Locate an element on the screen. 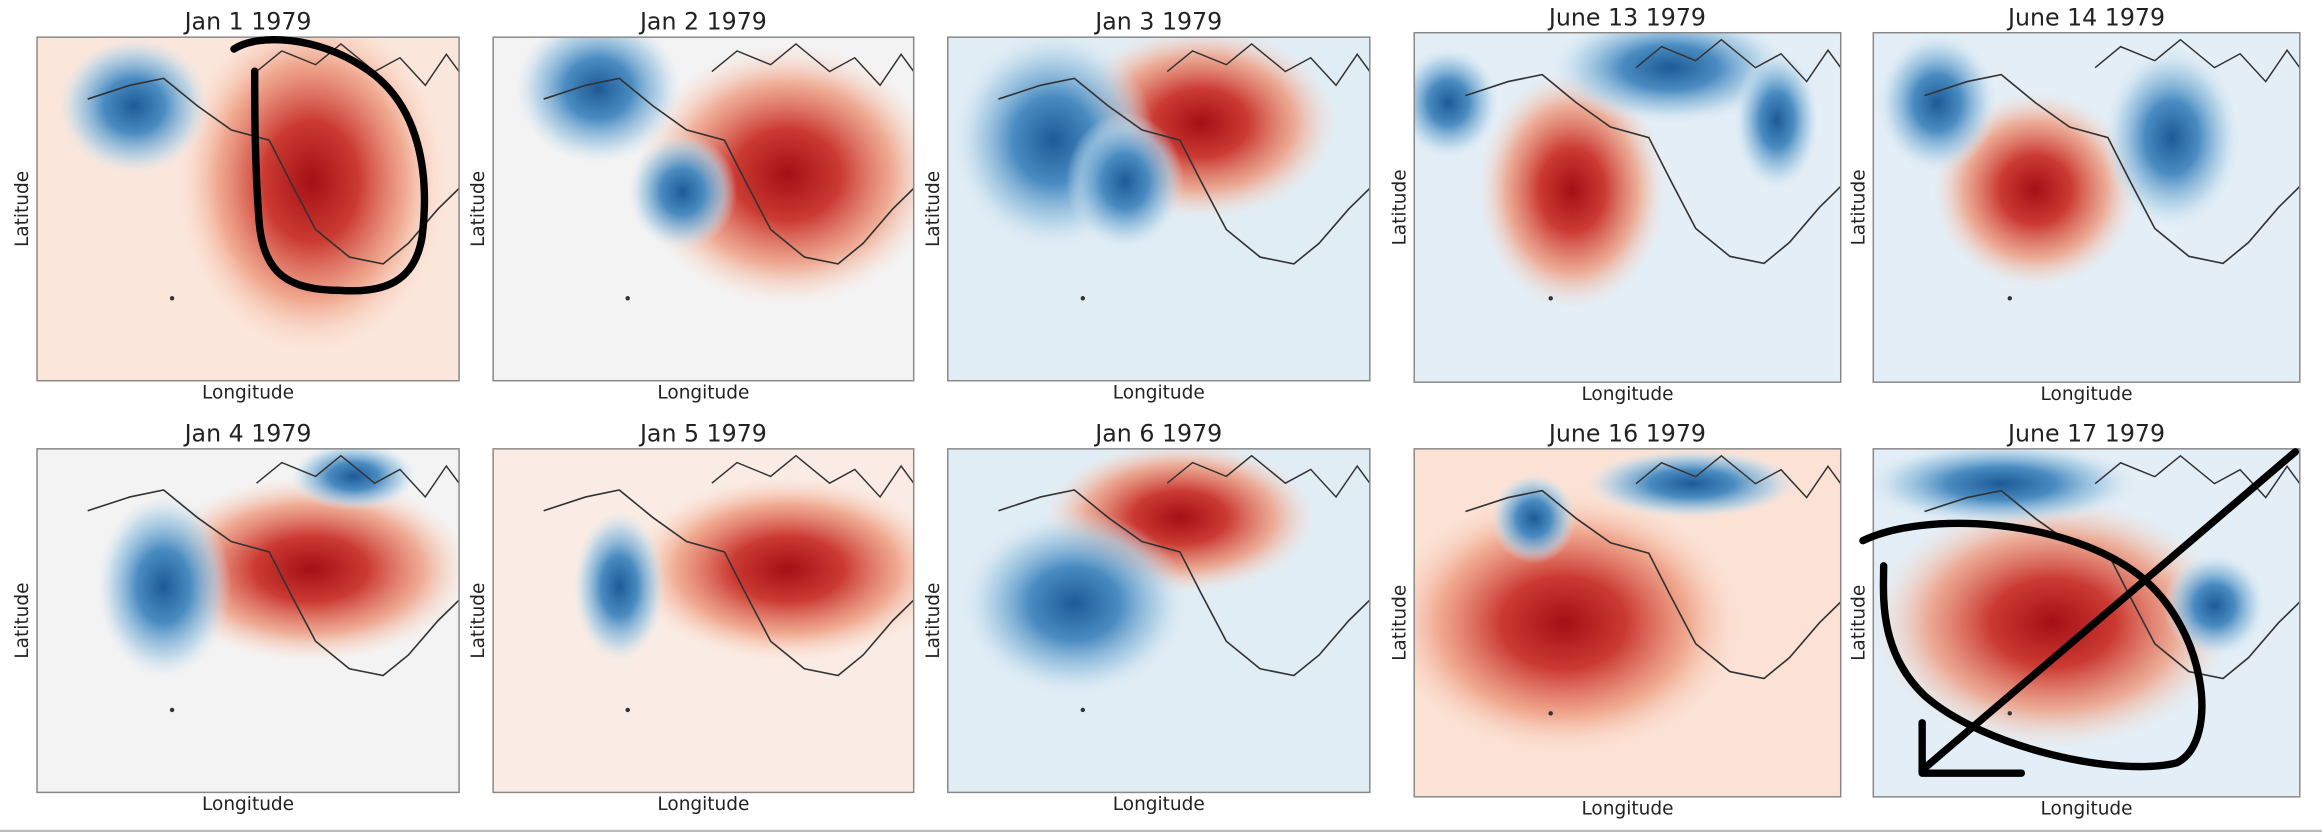 The width and height of the screenshot is (2322, 834). map-panel: Jan 5 1979 Longitude Latitude is located at coordinates (691, 617).